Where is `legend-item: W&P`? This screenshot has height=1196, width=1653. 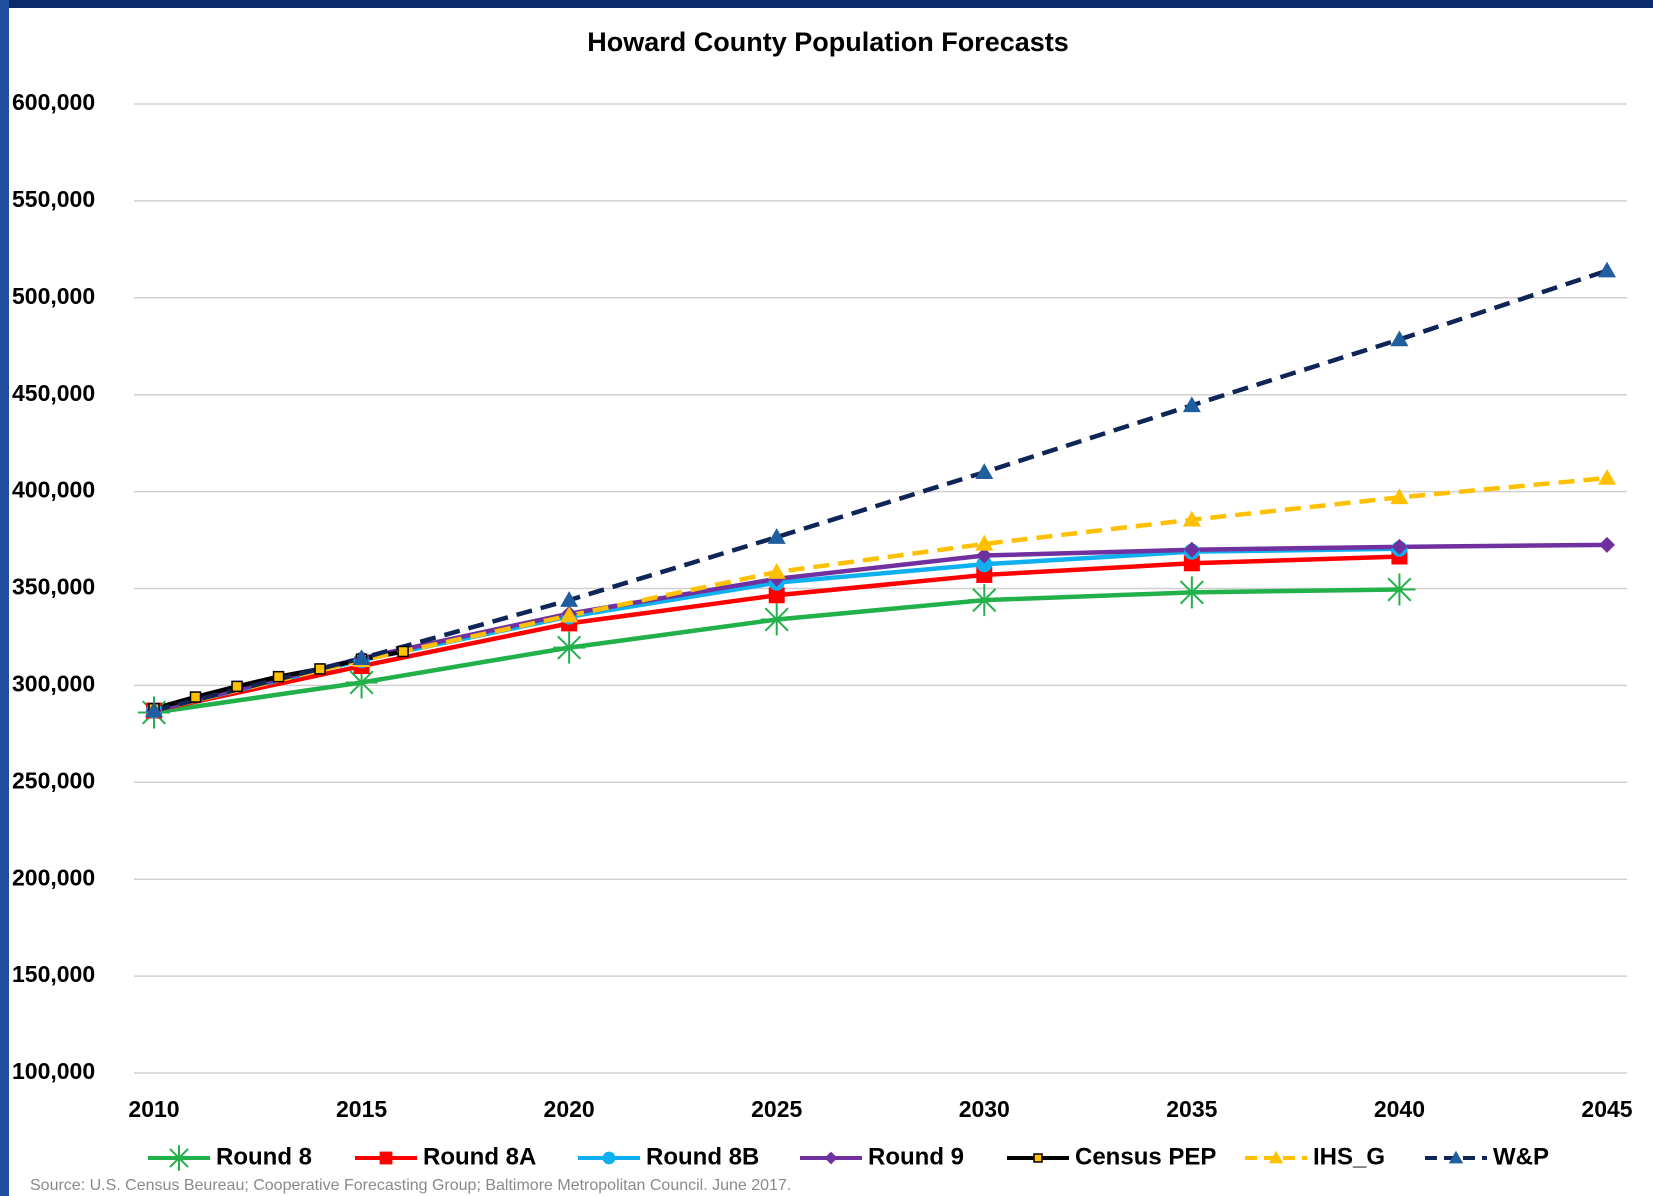
legend-item: W&P is located at coordinates (1487, 1156).